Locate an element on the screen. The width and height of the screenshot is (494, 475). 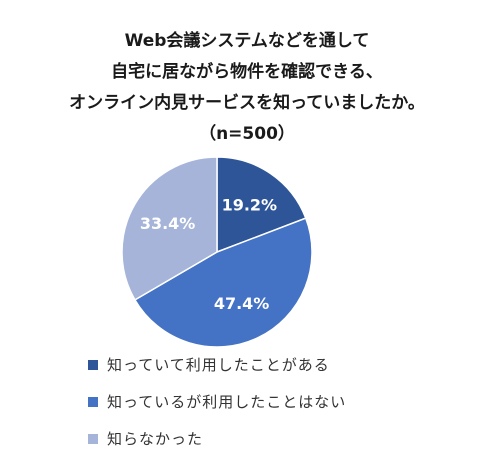
legend-item-unknown: 知らなかった is located at coordinates (217, 438).